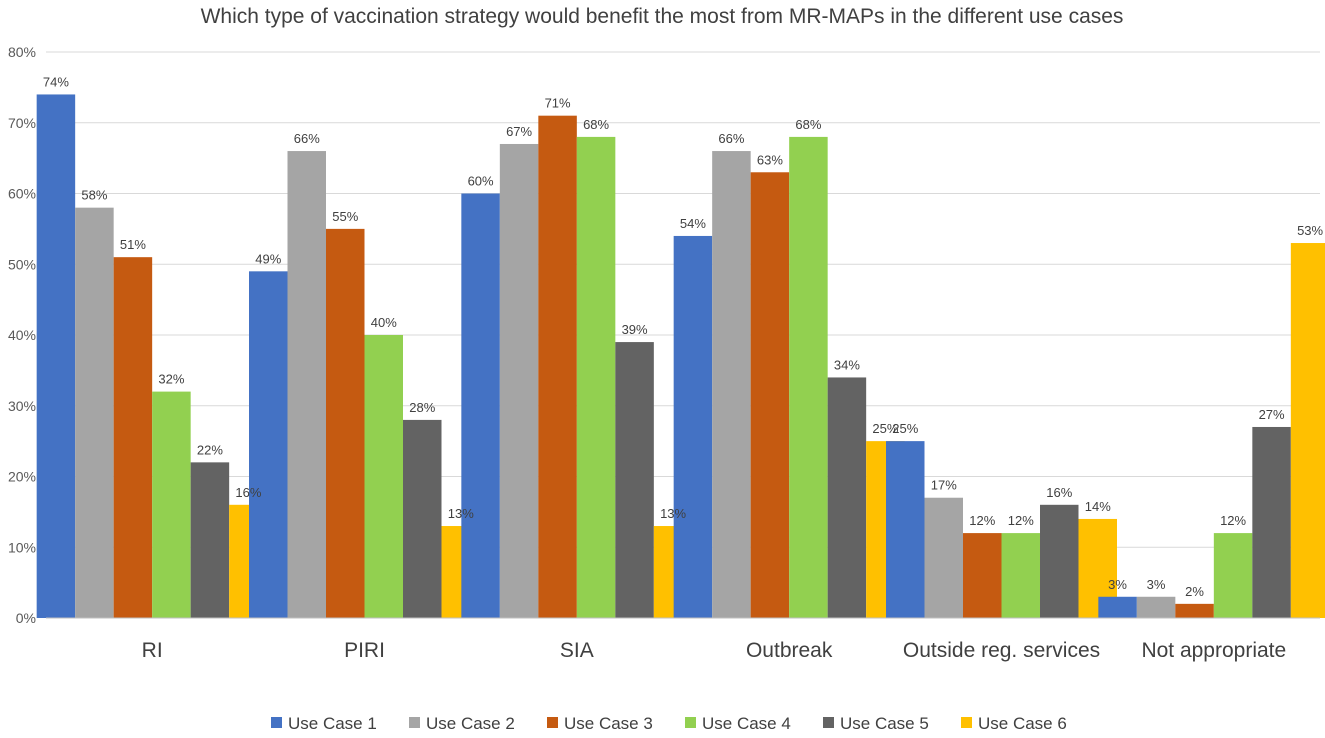 The width and height of the screenshot is (1325, 738). Describe the element at coordinates (519, 131) in the screenshot. I see `data-label: 67%` at that location.